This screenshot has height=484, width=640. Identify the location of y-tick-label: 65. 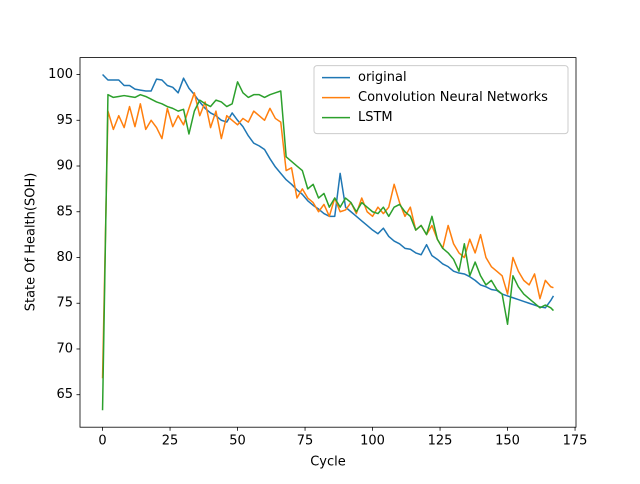
(64, 394).